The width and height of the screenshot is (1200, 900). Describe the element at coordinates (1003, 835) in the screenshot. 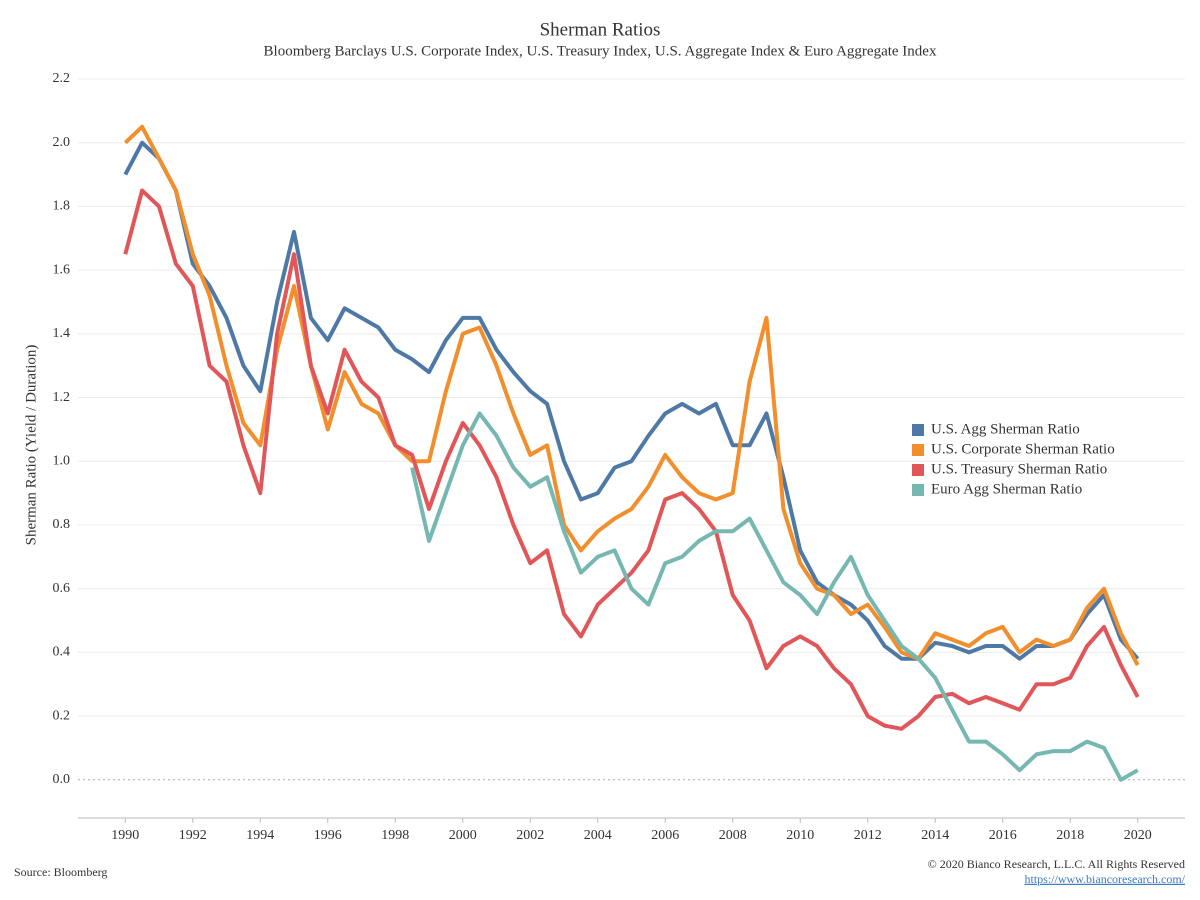

I see `x-tick-label: 2016` at that location.